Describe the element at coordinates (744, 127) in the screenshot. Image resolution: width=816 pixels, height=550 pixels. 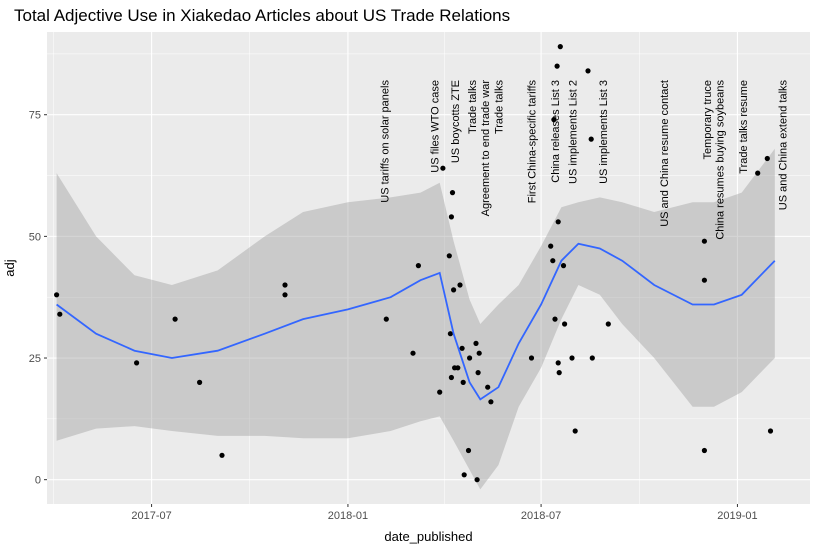
I see `event-label: Trade talks resume` at that location.